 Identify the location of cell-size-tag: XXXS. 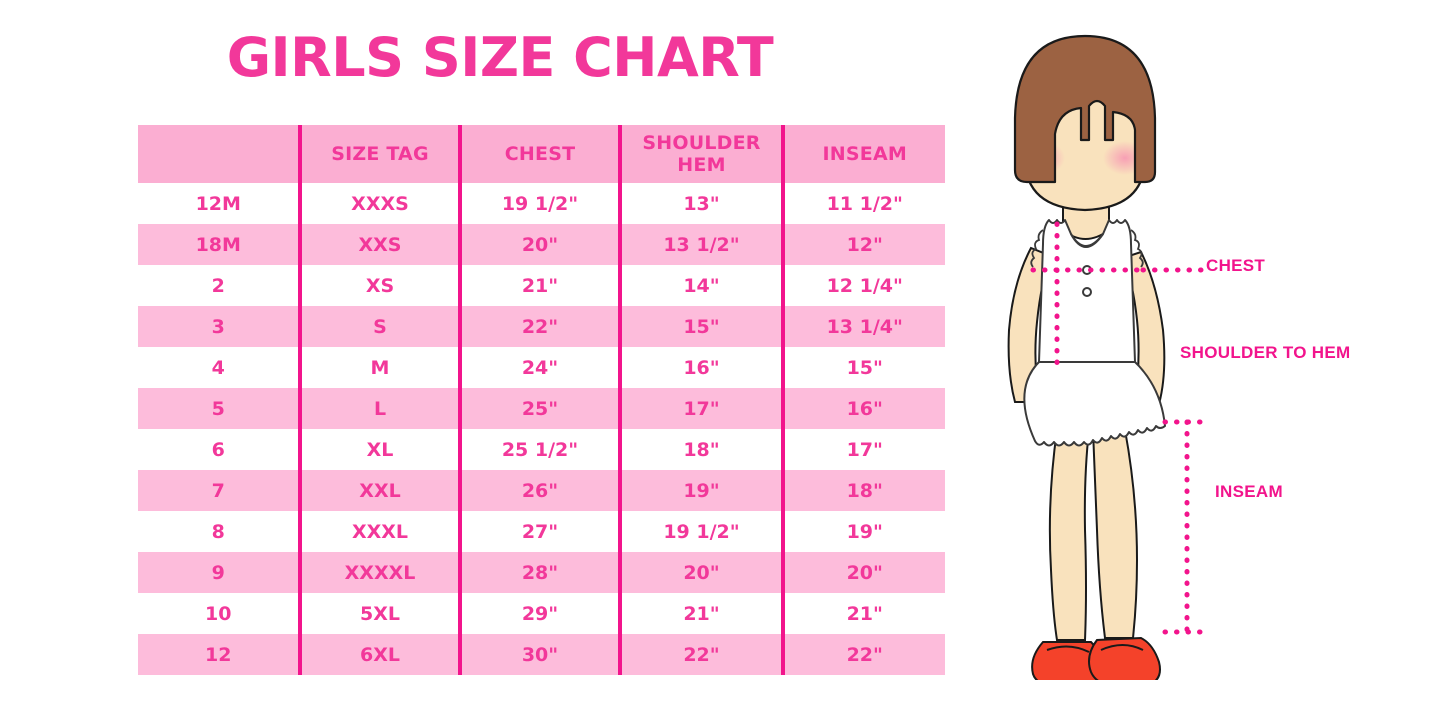
(379, 203).